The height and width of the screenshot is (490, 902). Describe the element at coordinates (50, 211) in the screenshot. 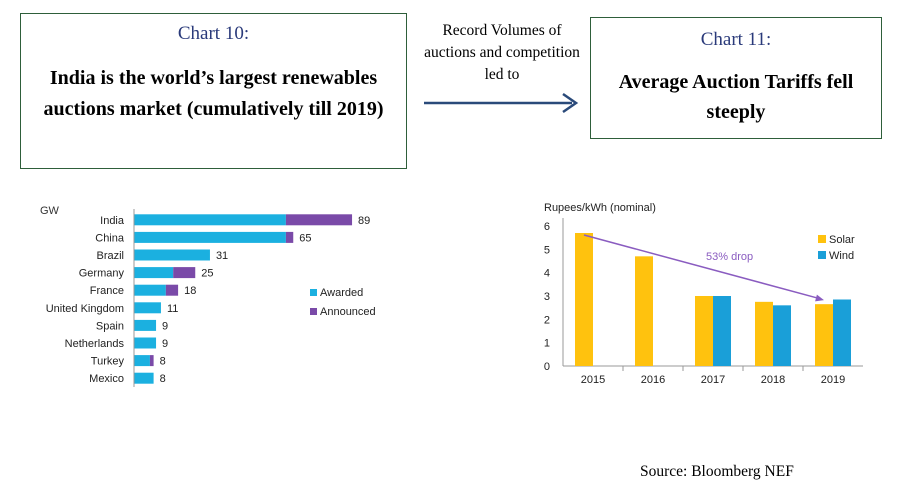

I see `unit-label: GW` at that location.